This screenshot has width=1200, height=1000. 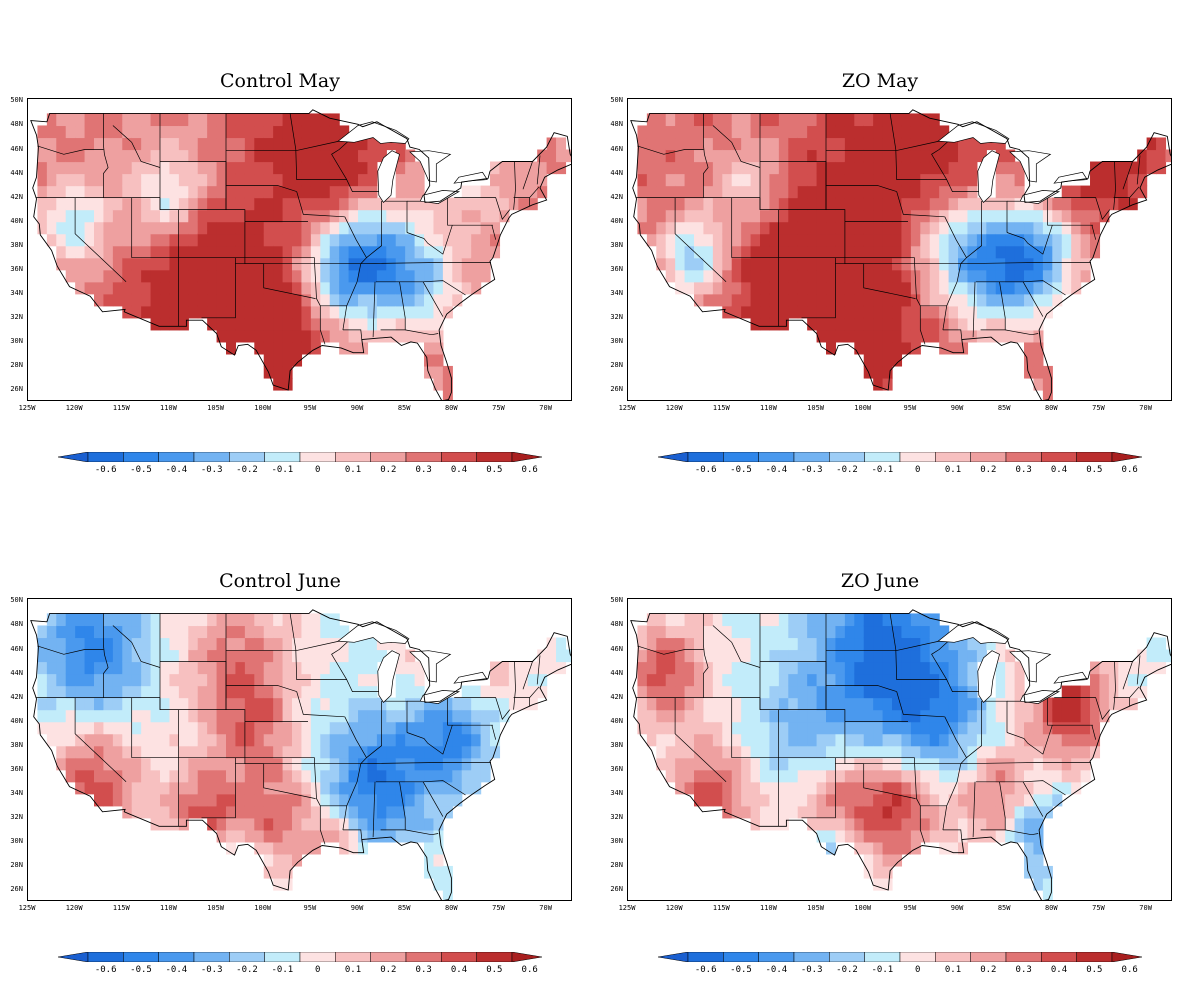 I want to click on lon-tick-label: 120W, so click(x=674, y=908).